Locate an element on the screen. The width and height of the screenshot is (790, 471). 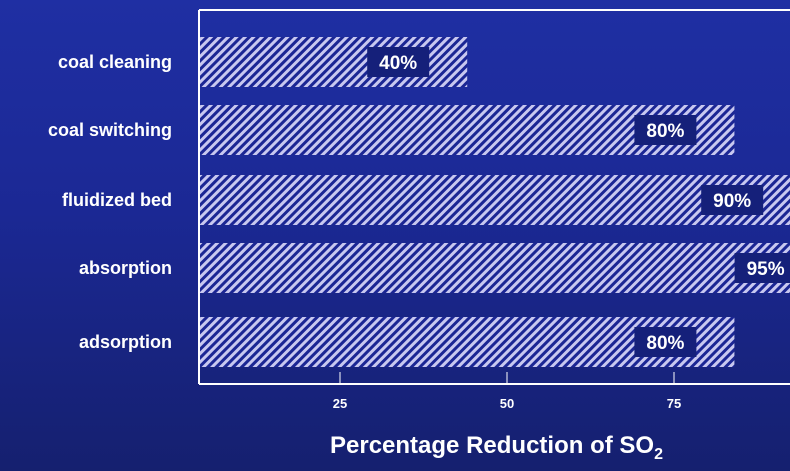
bar-absorption is located at coordinates (495, 268).